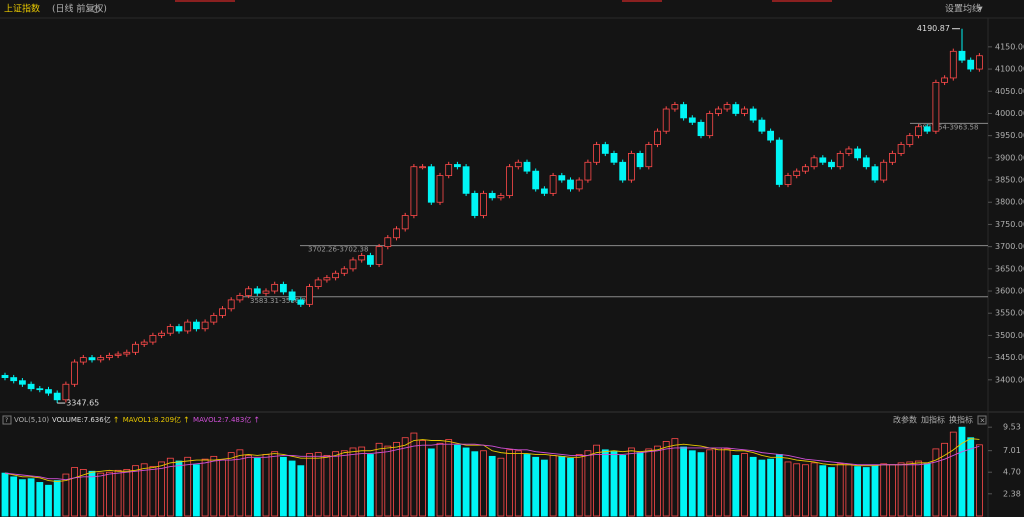 Image resolution: width=1024 pixels, height=517 pixels. I want to click on dropdown-caret: ▼, so click(980, 9).